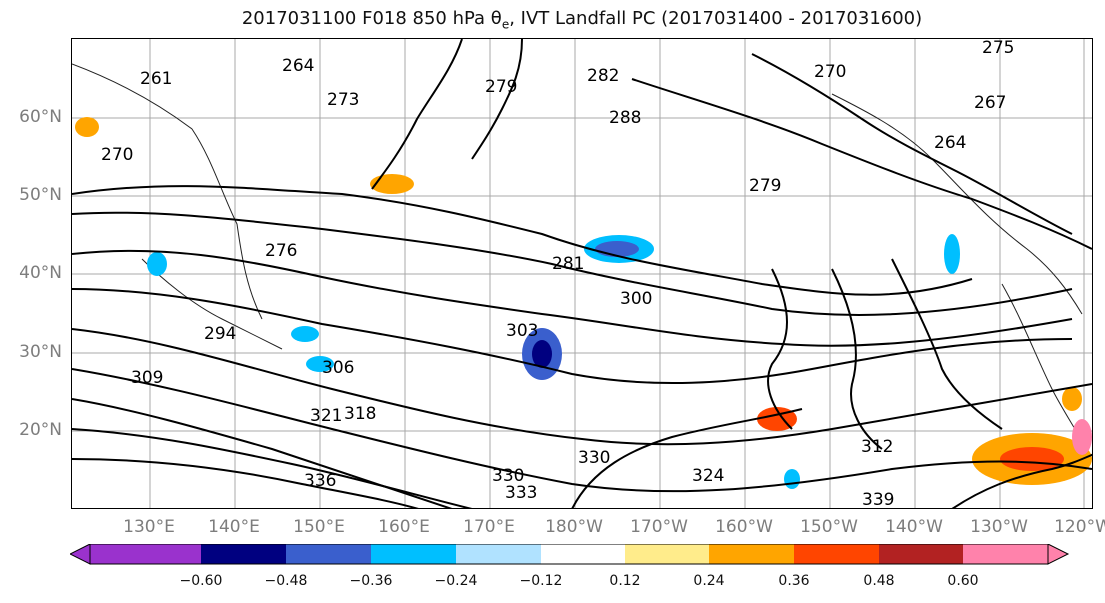 This screenshot has width=1105, height=603. Describe the element at coordinates (1058, 554) in the screenshot. I see `colorbar-right-arrow` at that location.